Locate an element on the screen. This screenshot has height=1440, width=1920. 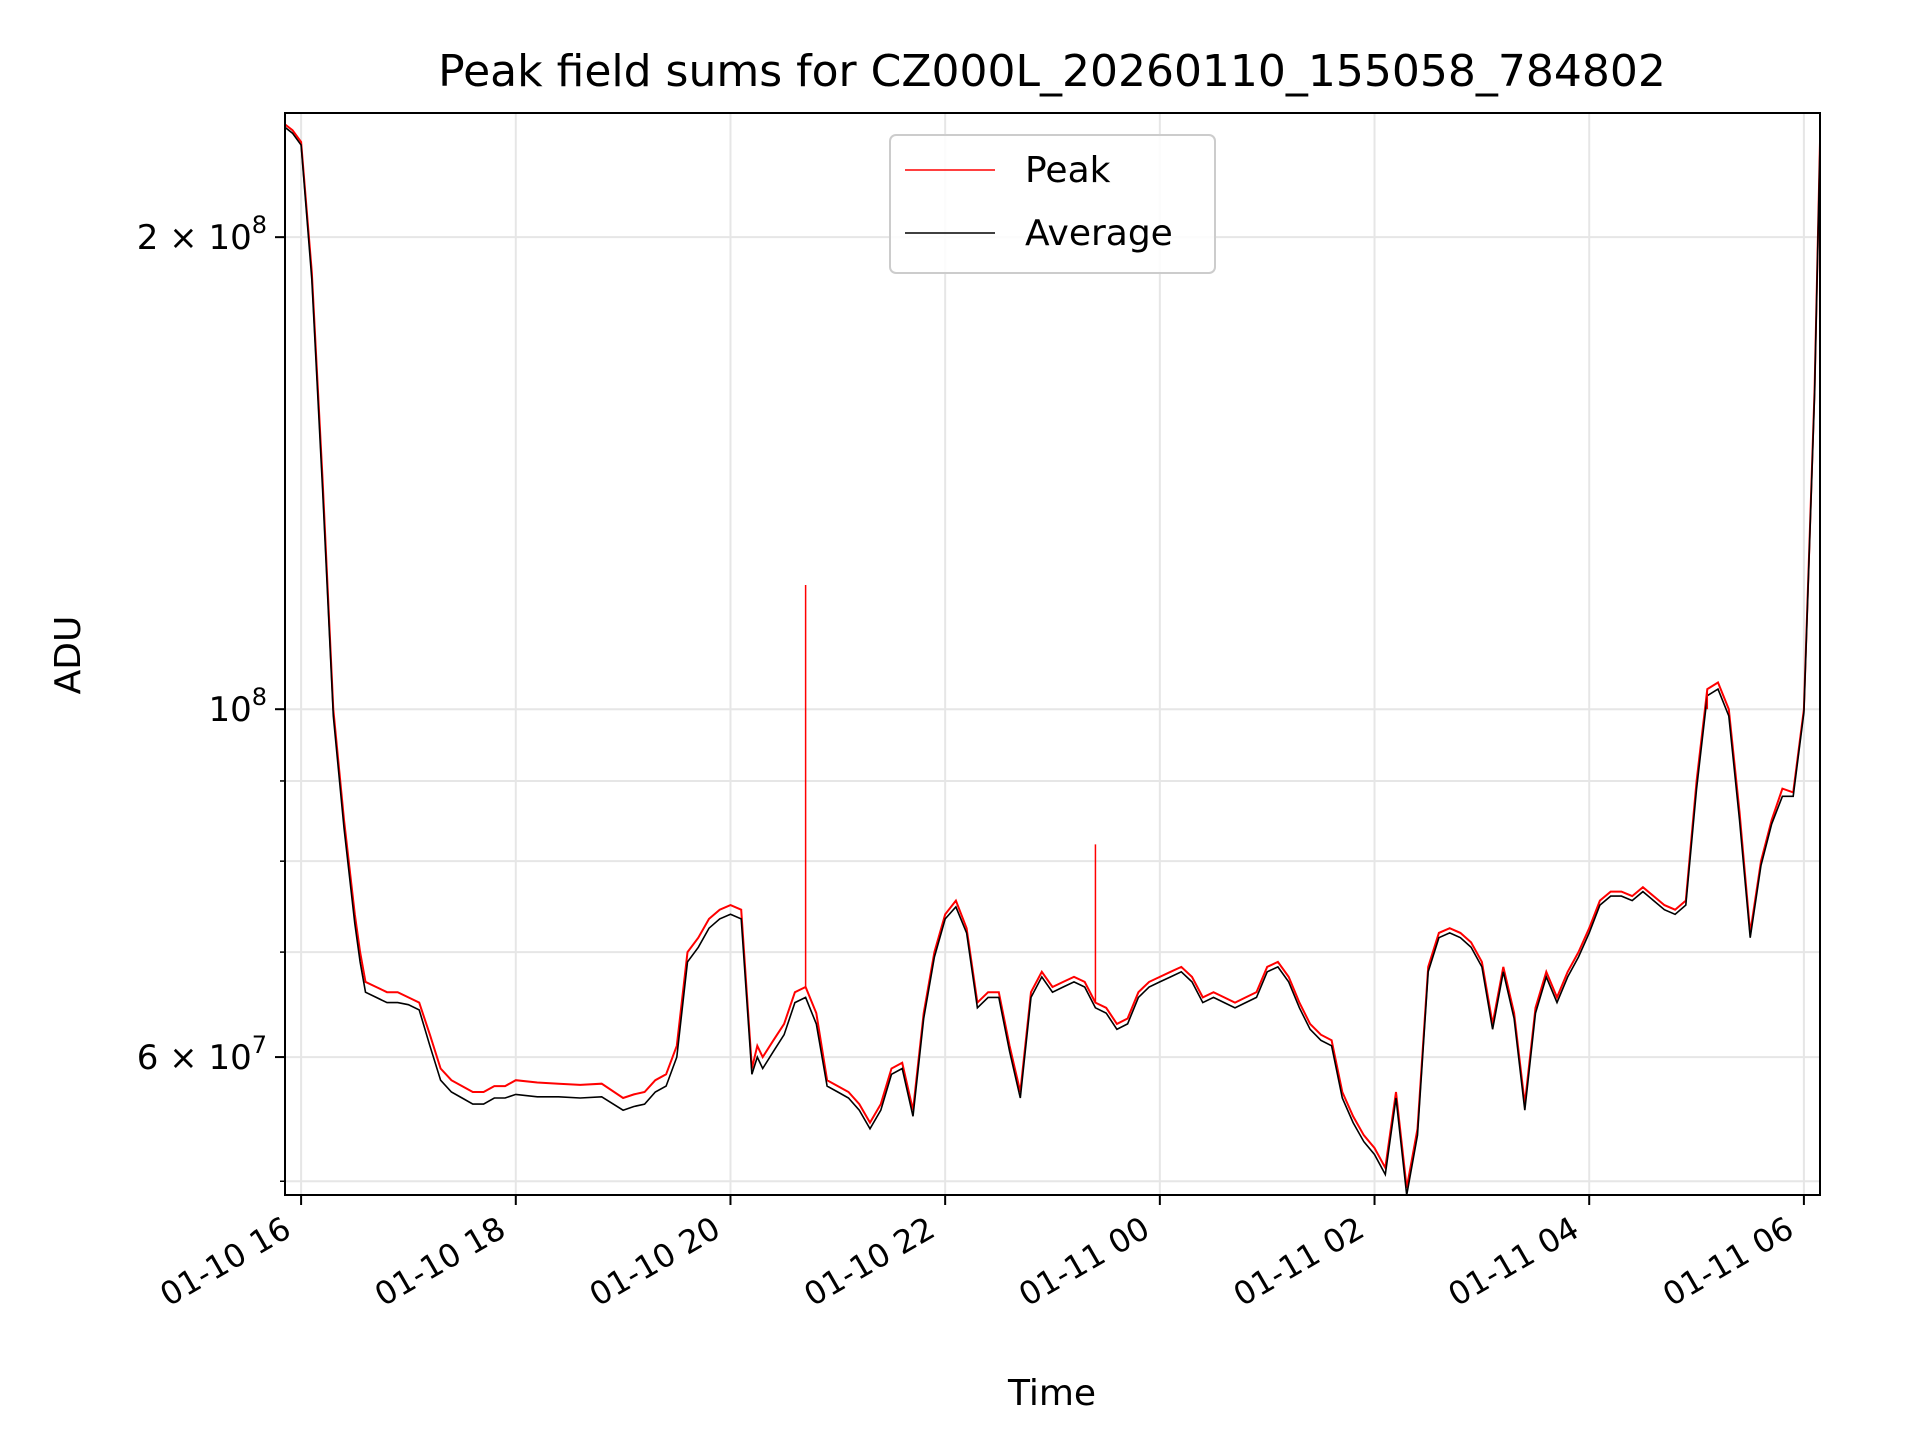
y-axis: 6 × 107 108 2 × 108 is located at coordinates (211, 696).